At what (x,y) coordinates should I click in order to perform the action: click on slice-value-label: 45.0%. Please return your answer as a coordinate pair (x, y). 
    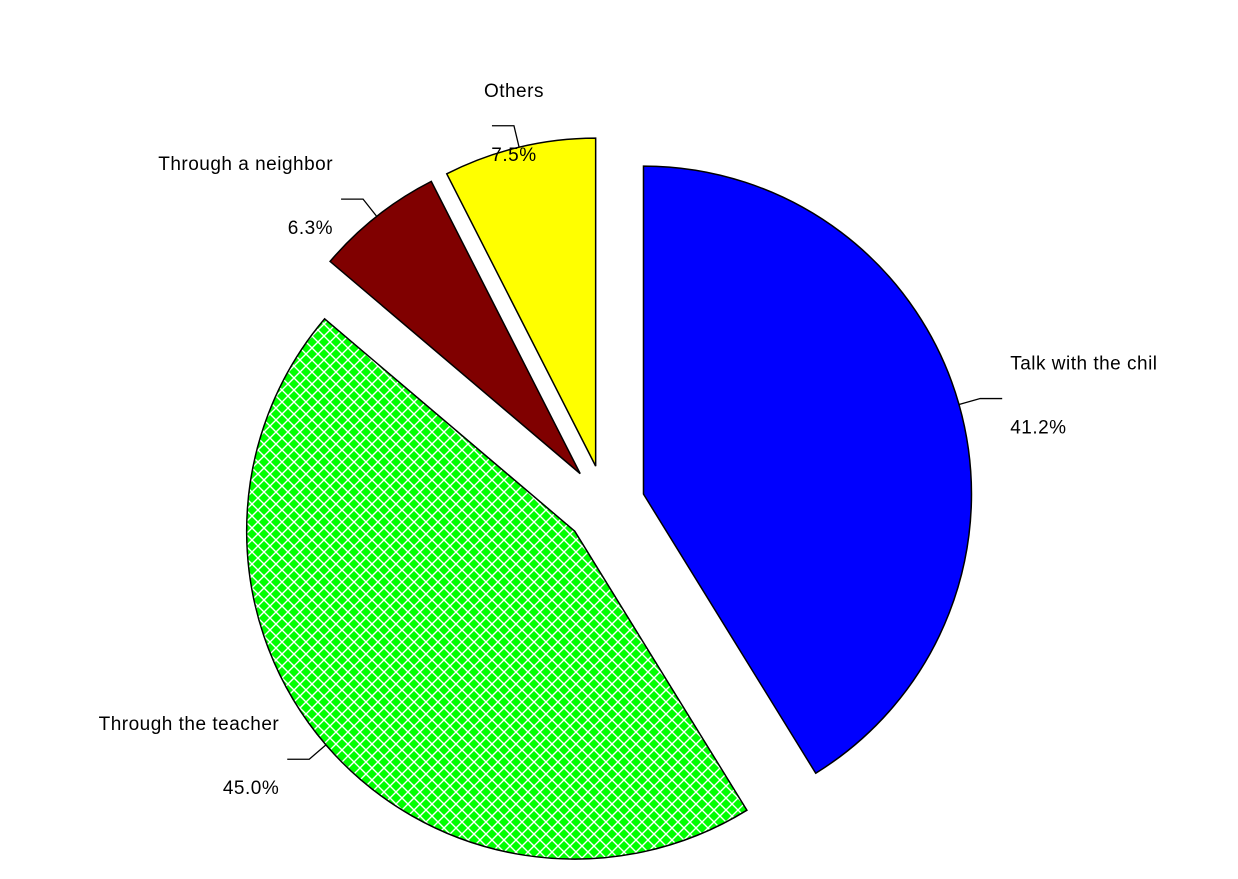
    Looking at the image, I should click on (251, 788).